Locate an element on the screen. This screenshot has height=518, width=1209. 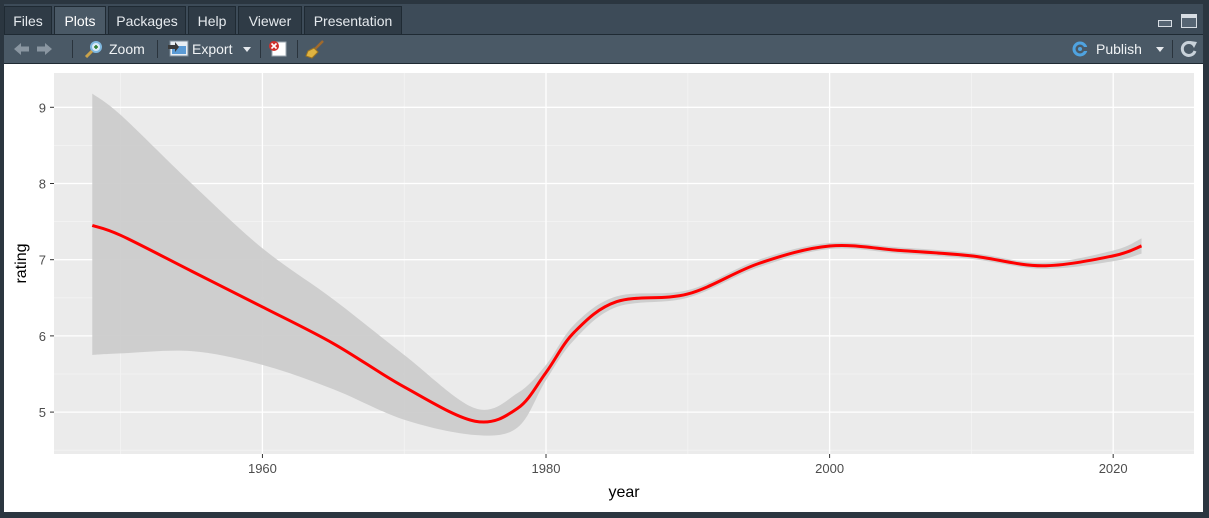
x-tick-label: 1960 is located at coordinates (262, 468).